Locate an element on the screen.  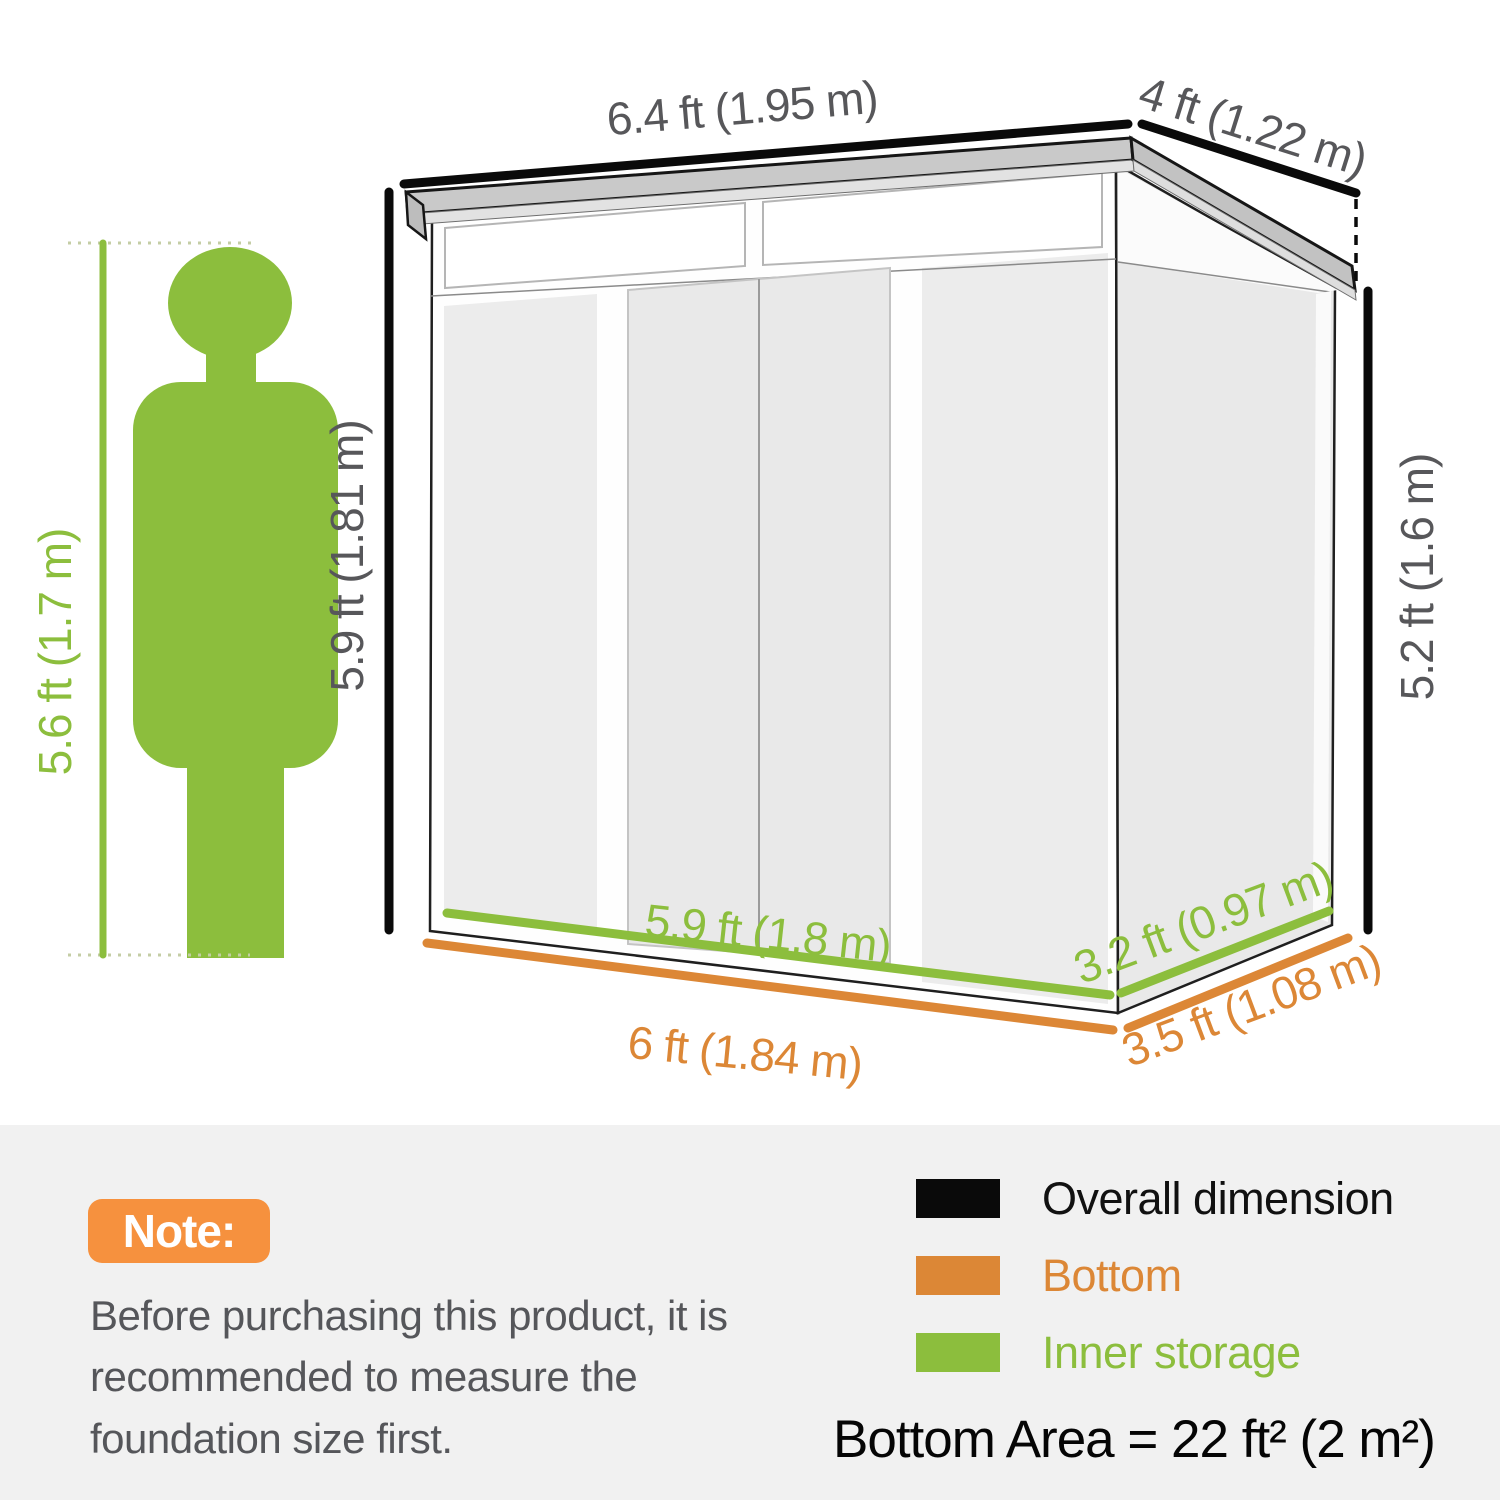
legend-label-bottom: Bottom is located at coordinates (1112, 1275).